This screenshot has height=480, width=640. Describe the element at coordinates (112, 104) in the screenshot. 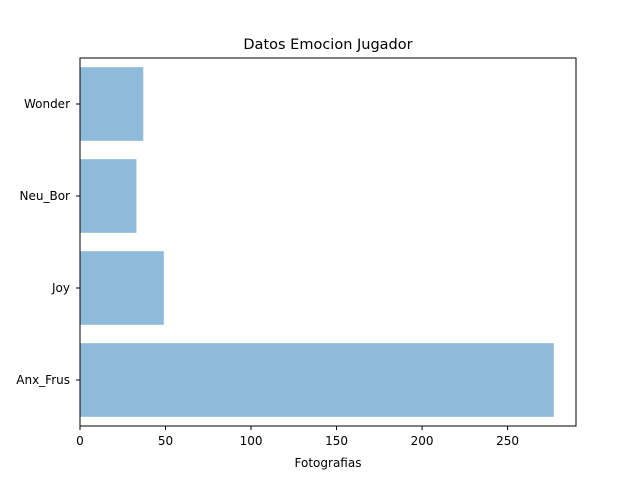

I see `bar-wonder` at that location.